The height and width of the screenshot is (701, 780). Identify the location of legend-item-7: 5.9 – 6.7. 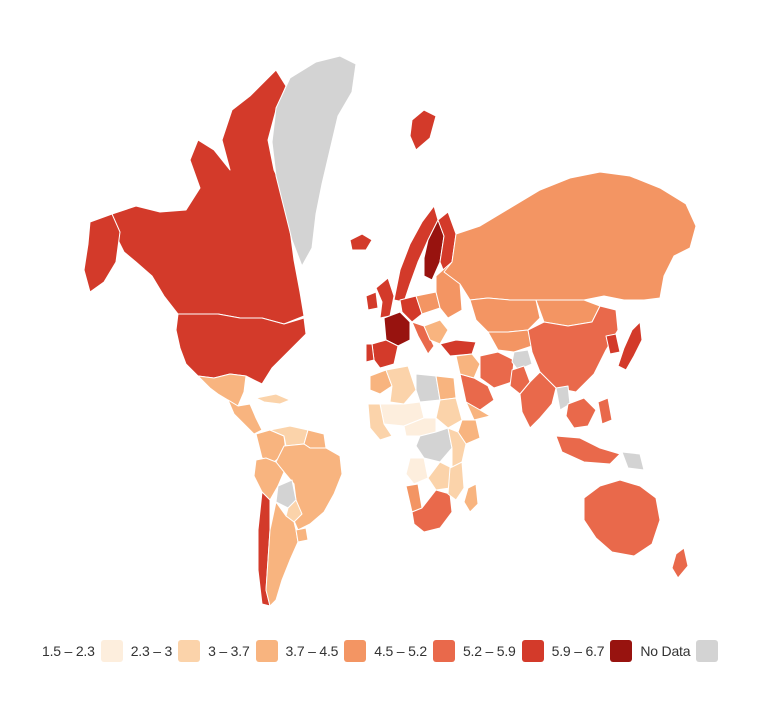
(592, 651).